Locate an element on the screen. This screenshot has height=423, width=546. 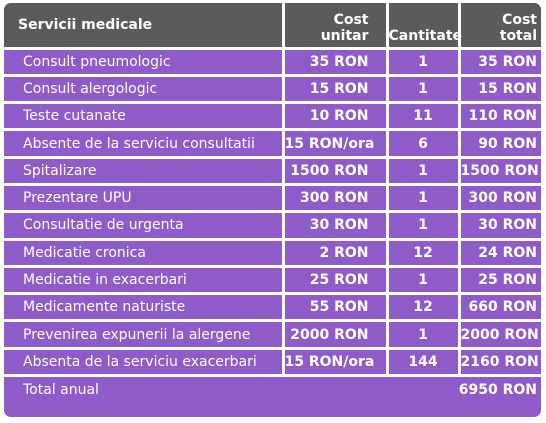
header-quantity: Cantitate is located at coordinates (424, 26).